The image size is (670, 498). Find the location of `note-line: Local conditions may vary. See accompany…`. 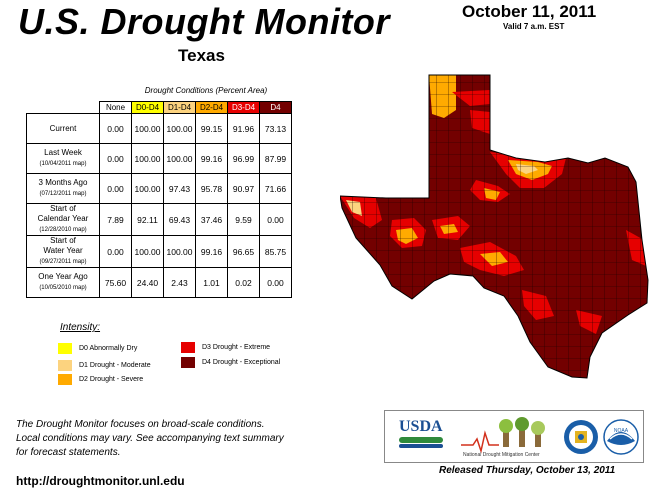

note-line: Local conditions may vary. See accompany… is located at coordinates (150, 438).